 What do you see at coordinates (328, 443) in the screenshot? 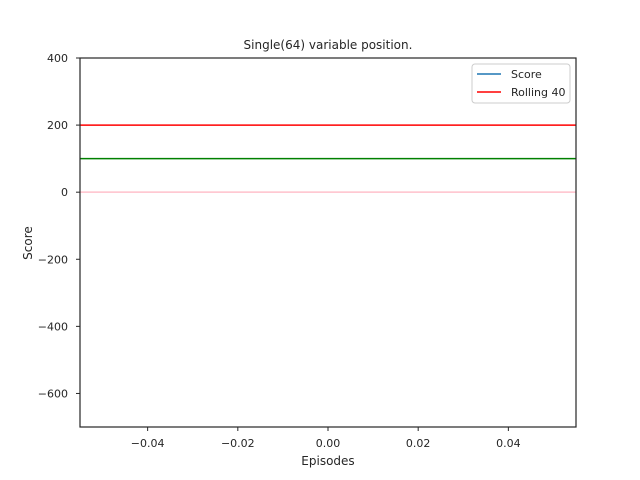
I see `x-tick-label: 0.00` at bounding box center [328, 443].